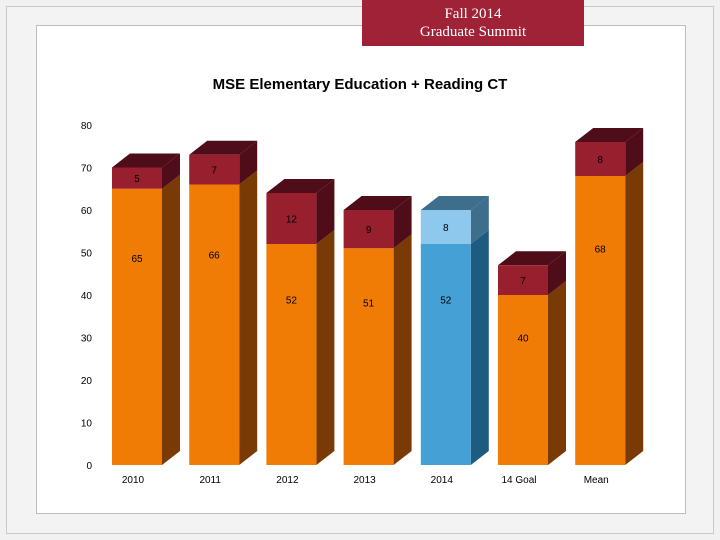 The width and height of the screenshot is (720, 540). Describe the element at coordinates (523, 339) in the screenshot. I see `data-label-base: 40` at that location.